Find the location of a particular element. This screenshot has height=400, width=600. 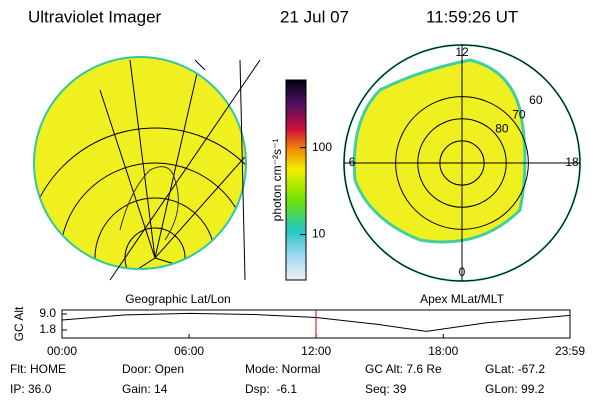

colorbar-tick-label: 100 is located at coordinates (322, 147).